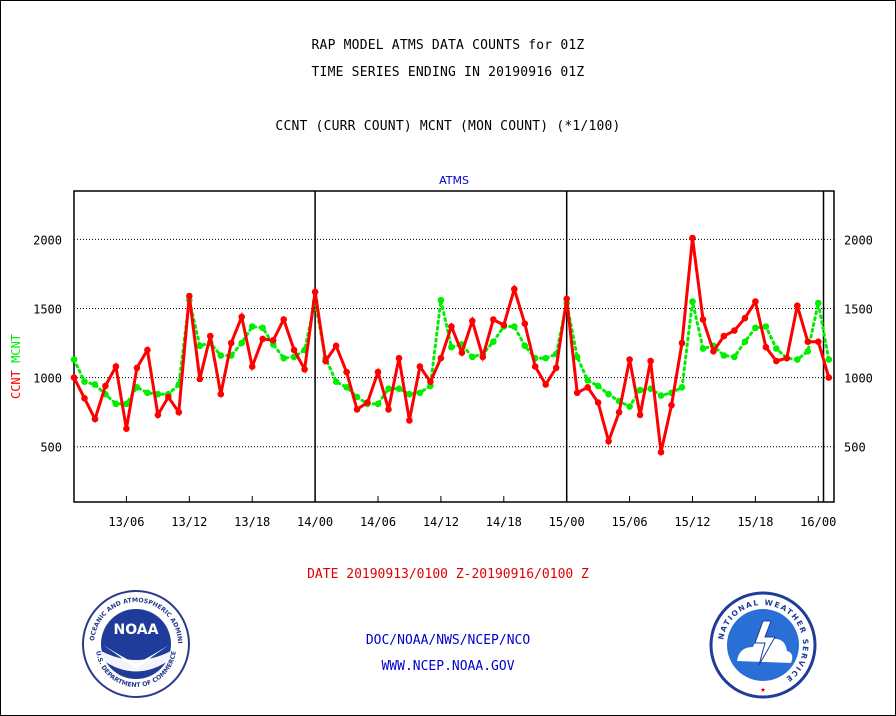 The image size is (896, 716). What do you see at coordinates (755, 522) in the screenshot?
I see `x-tick-label: 15/18` at bounding box center [755, 522].